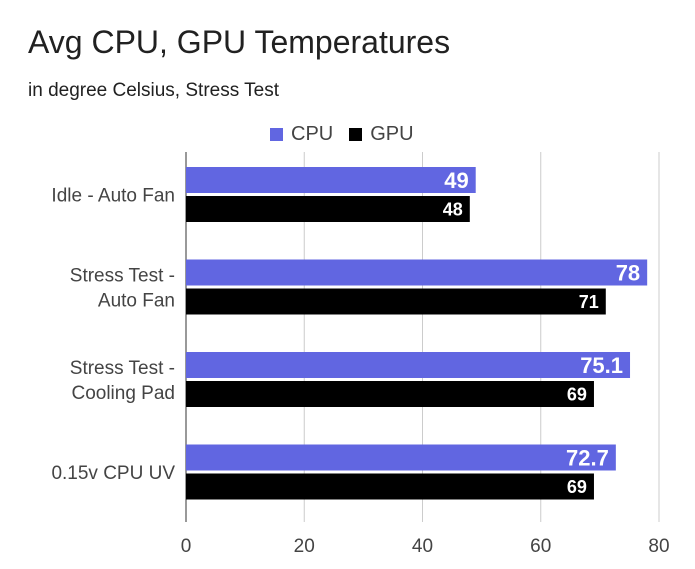 The height and width of the screenshot is (569, 695). Describe the element at coordinates (186, 546) in the screenshot. I see `x-tick-label: 0` at that location.